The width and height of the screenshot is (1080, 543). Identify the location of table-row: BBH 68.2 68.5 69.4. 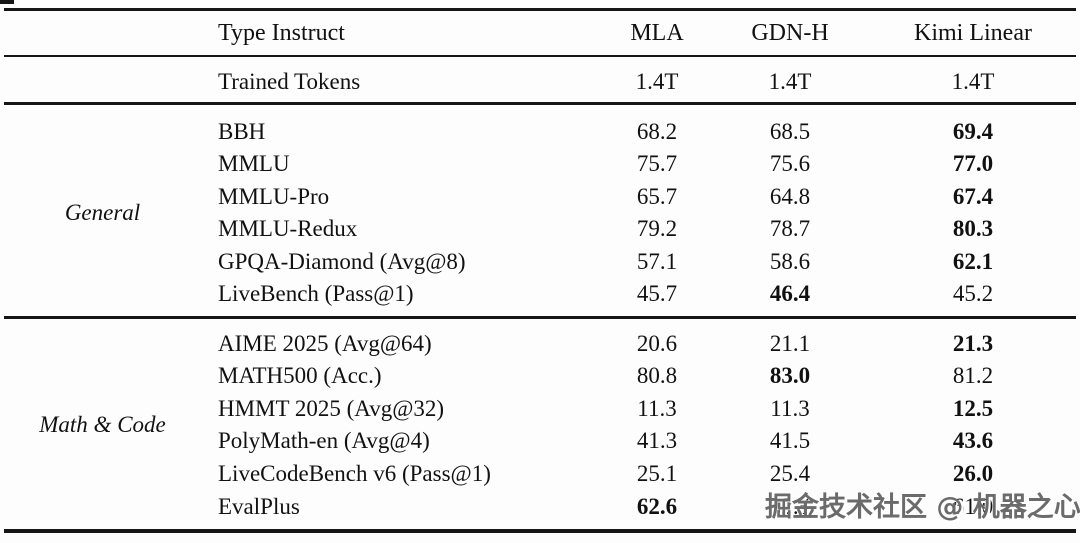
(540, 131).